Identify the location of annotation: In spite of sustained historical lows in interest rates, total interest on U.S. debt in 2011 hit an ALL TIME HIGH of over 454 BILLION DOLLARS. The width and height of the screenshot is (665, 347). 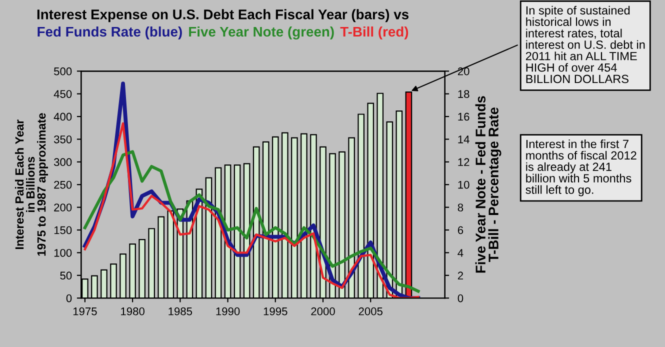
(585, 45).